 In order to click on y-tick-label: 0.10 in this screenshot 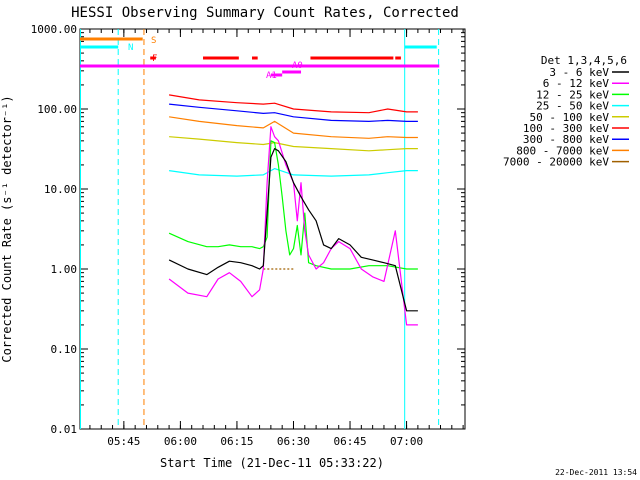, I will do `click(64, 349)`.